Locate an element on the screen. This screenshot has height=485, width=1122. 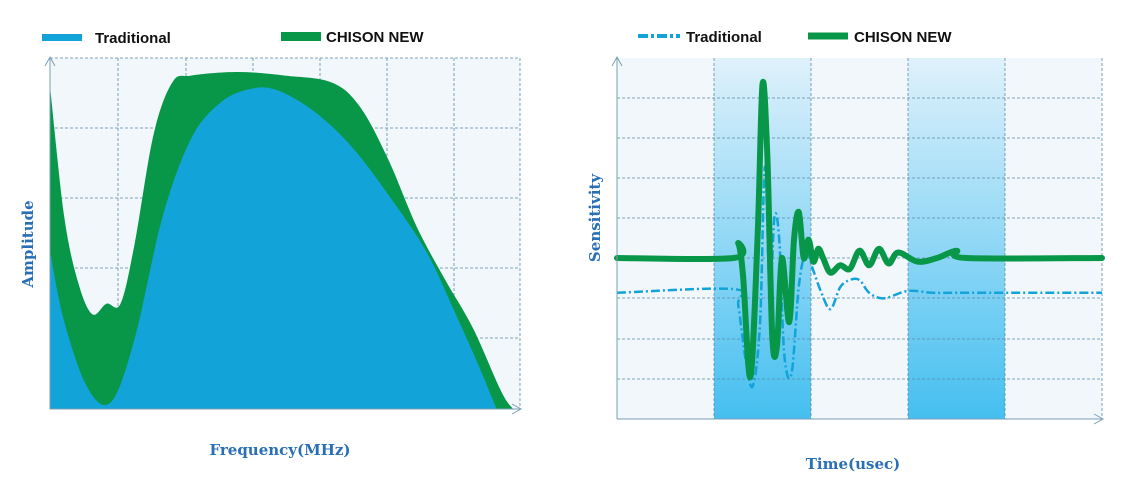
left-legend-label-traditional: Traditional is located at coordinates (133, 38).